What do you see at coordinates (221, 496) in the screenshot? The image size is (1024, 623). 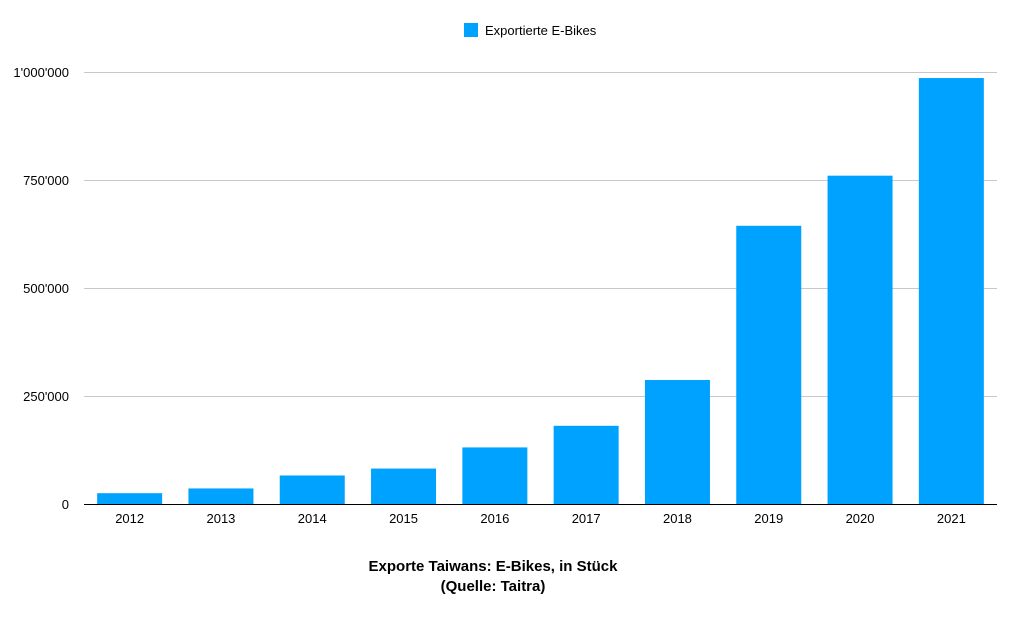 I see `bar-2013` at bounding box center [221, 496].